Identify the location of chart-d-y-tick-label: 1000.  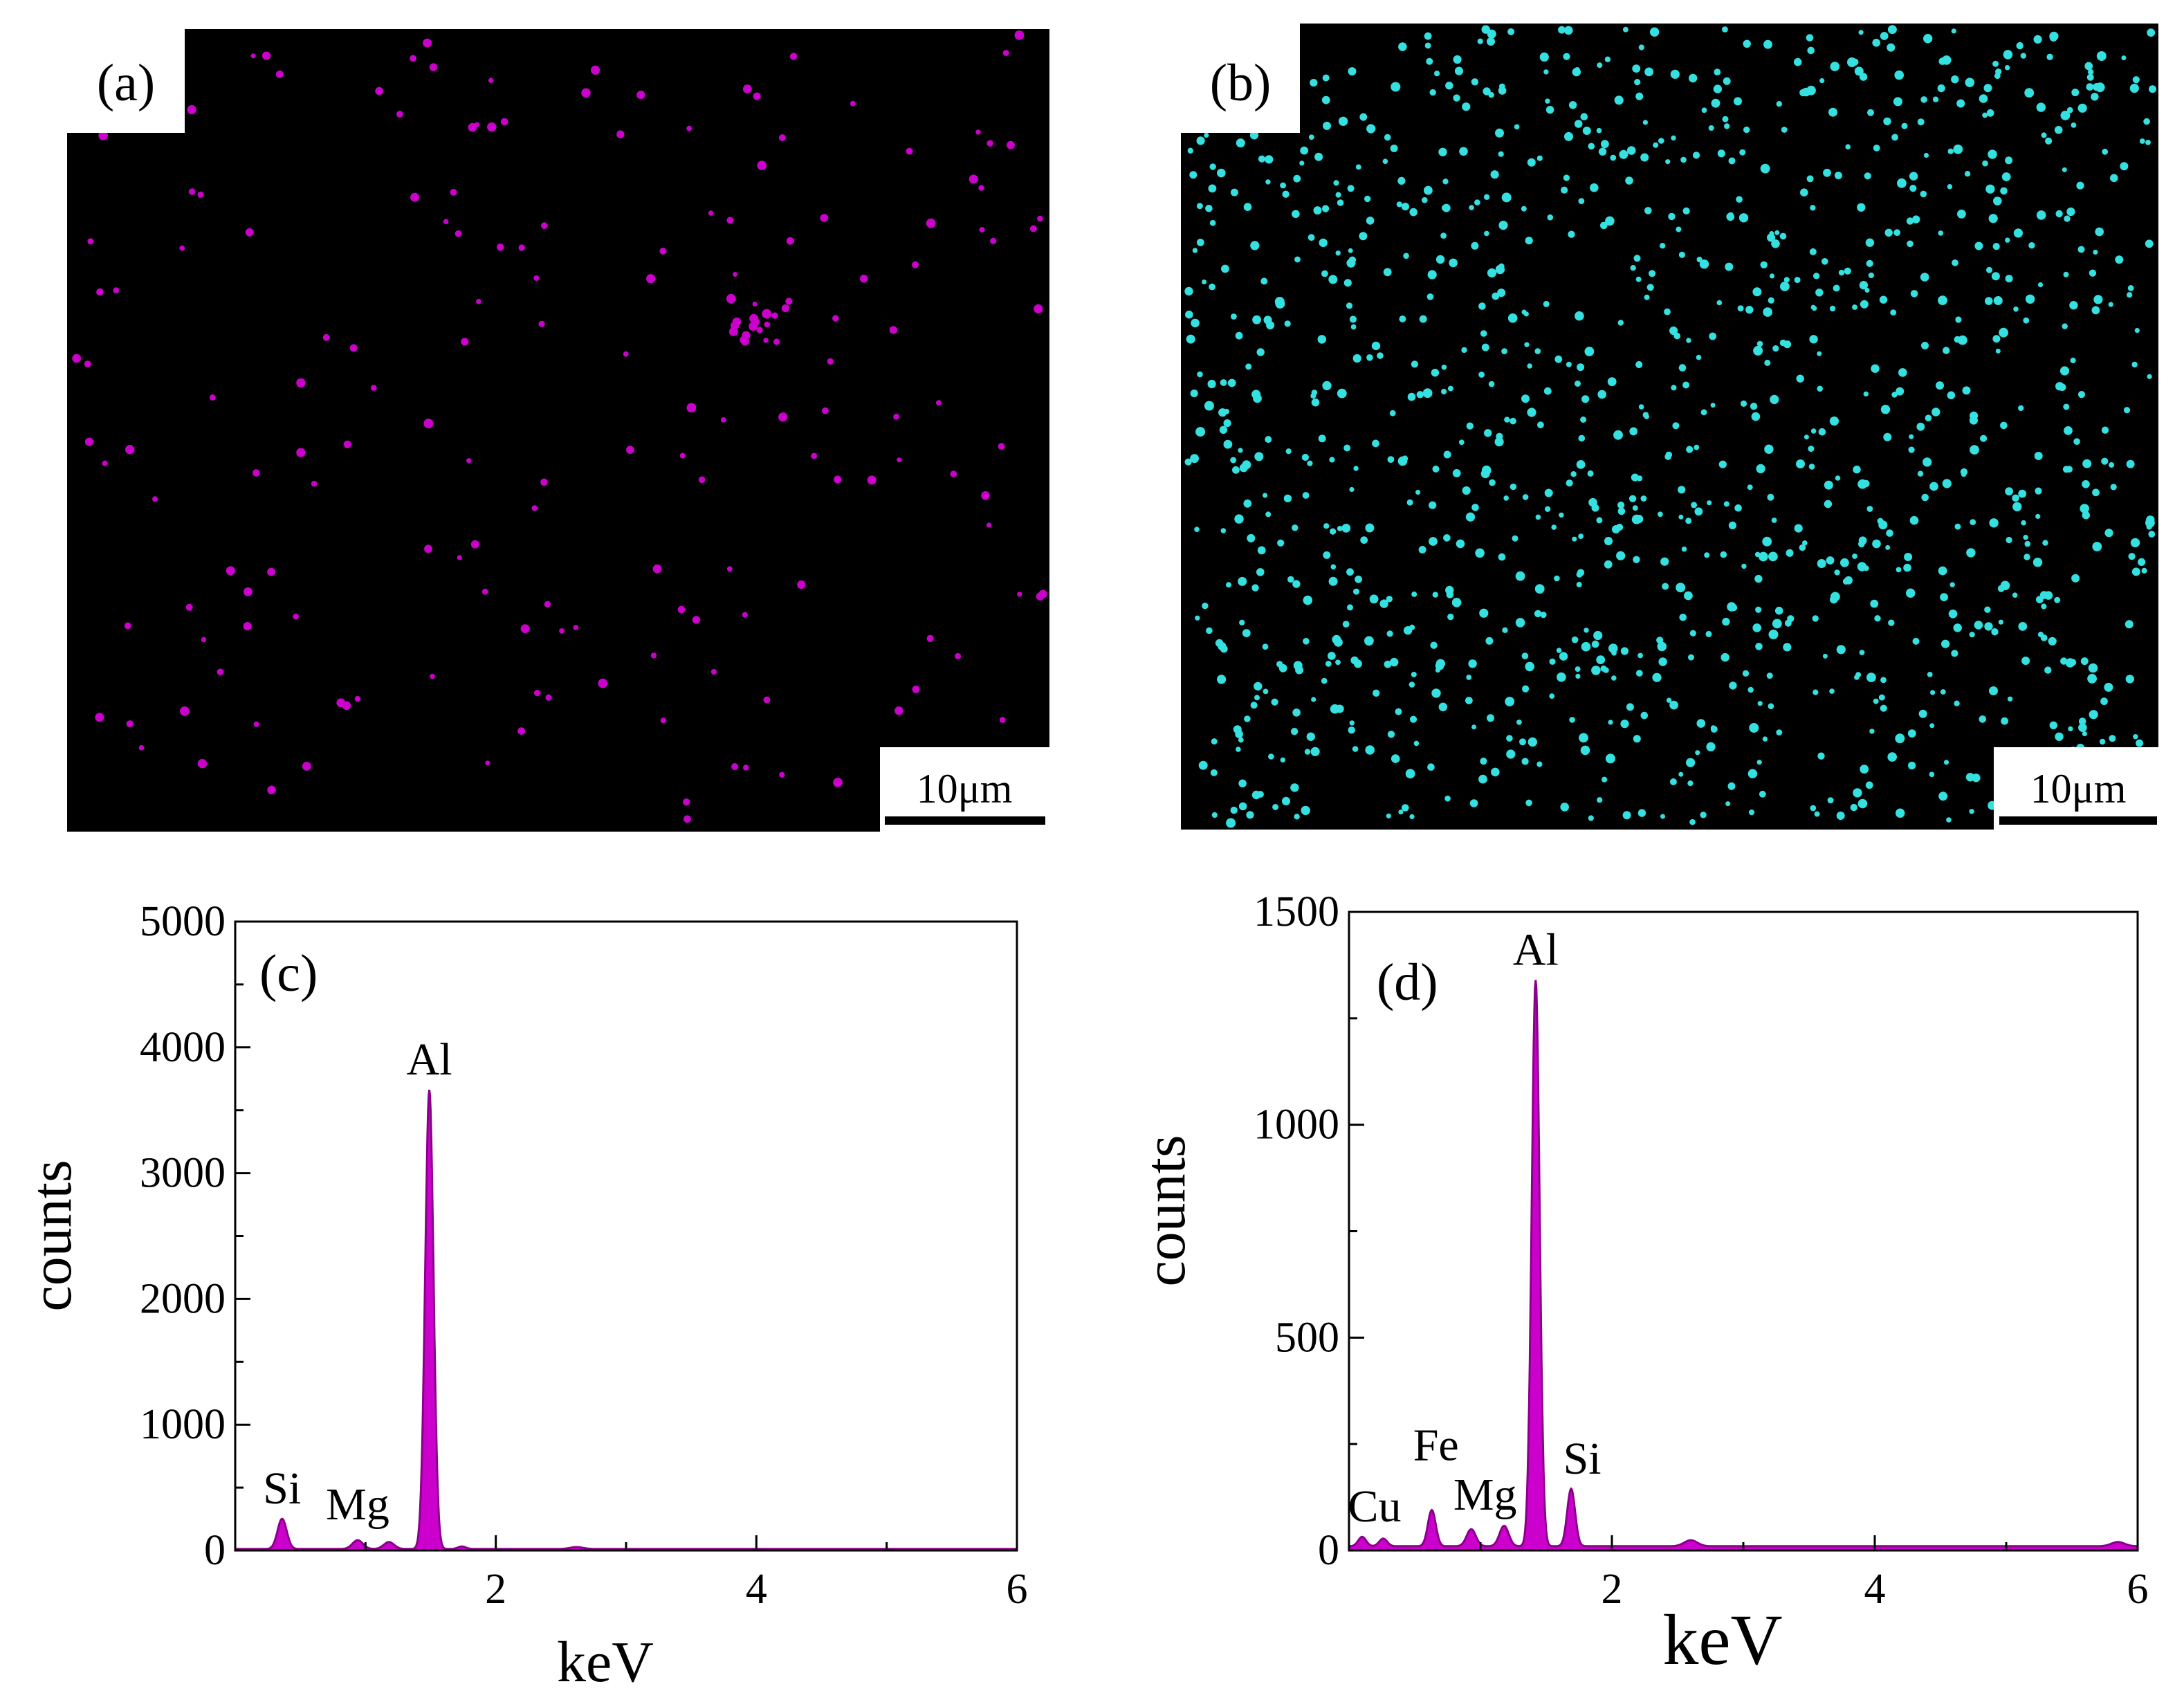
(1296, 1125).